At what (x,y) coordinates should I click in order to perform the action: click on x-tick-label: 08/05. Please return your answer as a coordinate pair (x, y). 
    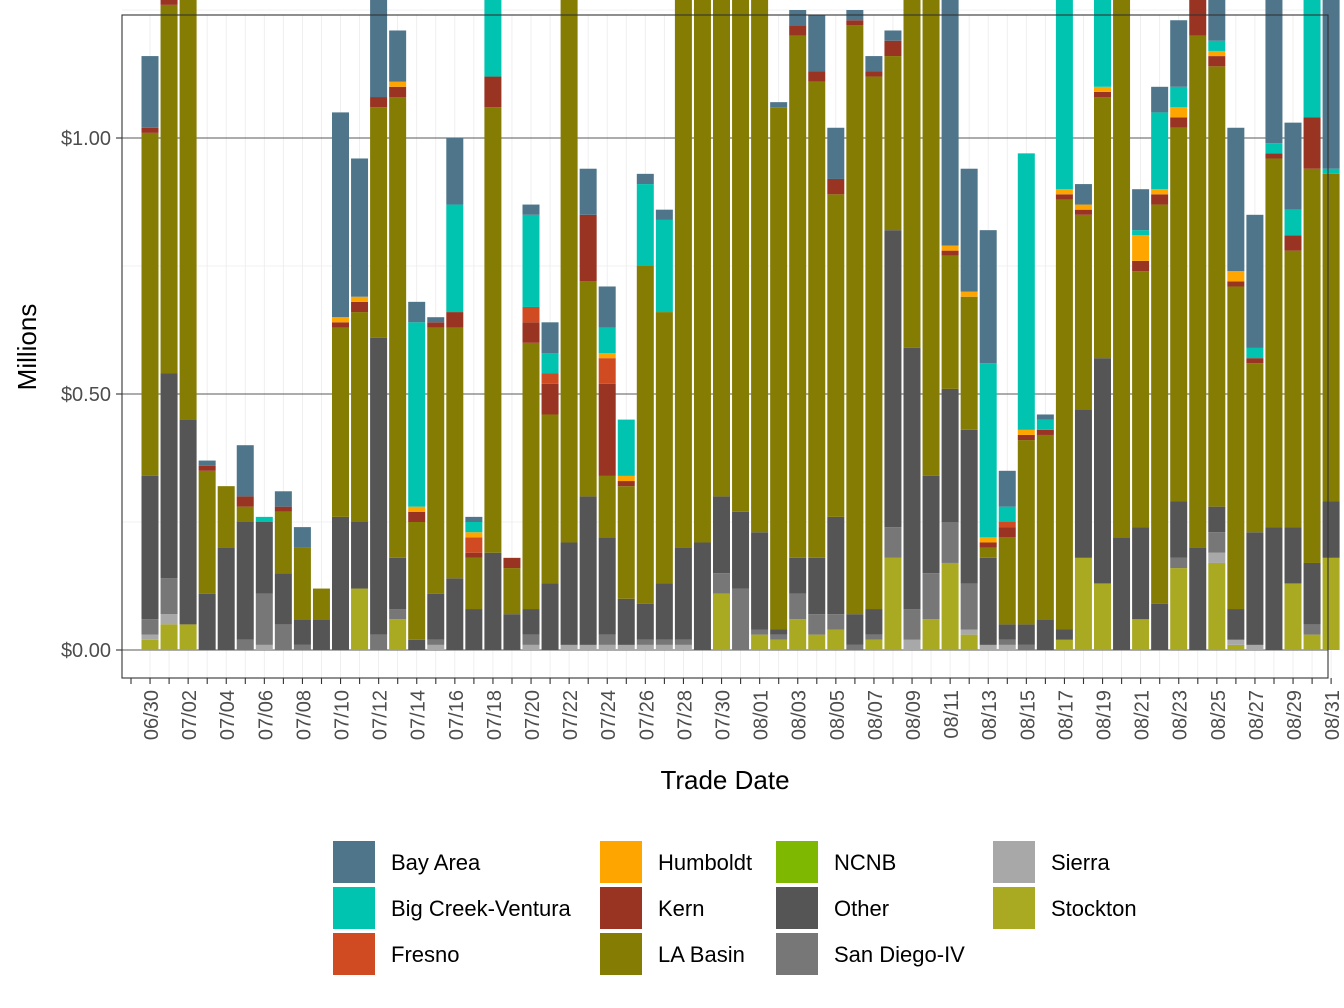
    Looking at the image, I should click on (838, 715).